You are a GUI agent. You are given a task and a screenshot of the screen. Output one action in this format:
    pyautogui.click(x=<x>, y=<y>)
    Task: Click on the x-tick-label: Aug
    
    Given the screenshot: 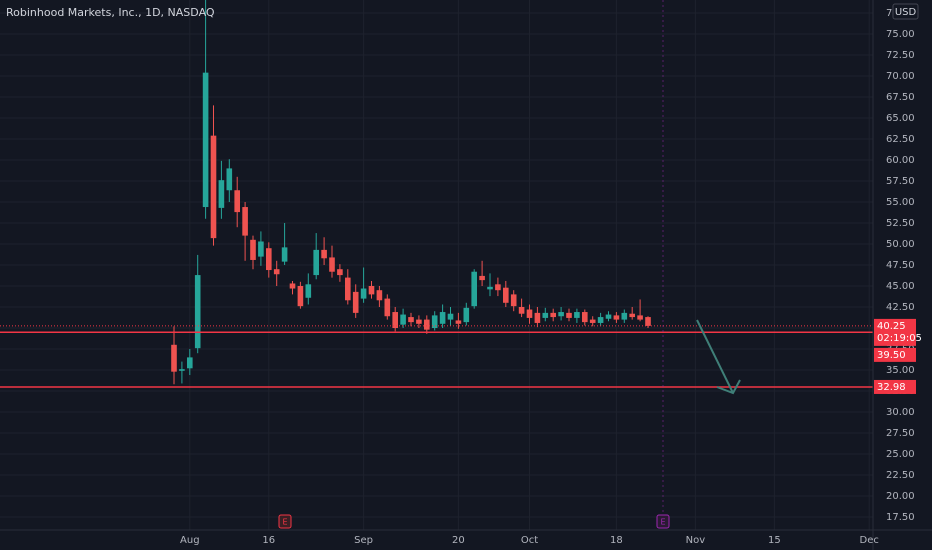 What is the action you would take?
    pyautogui.click(x=190, y=540)
    